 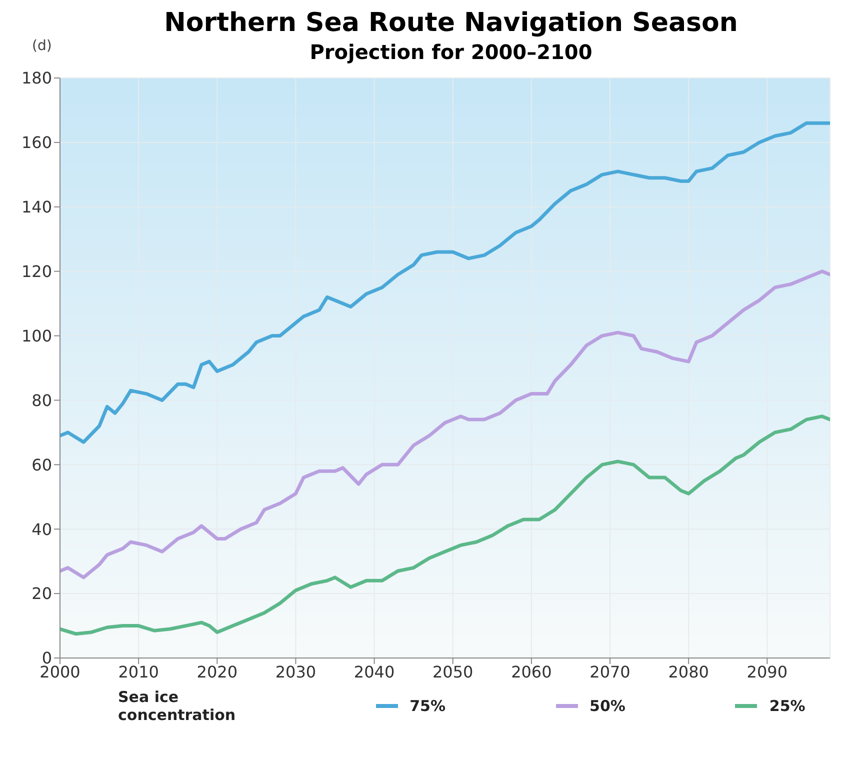 I want to click on x-tick-label: 2050, so click(x=453, y=672).